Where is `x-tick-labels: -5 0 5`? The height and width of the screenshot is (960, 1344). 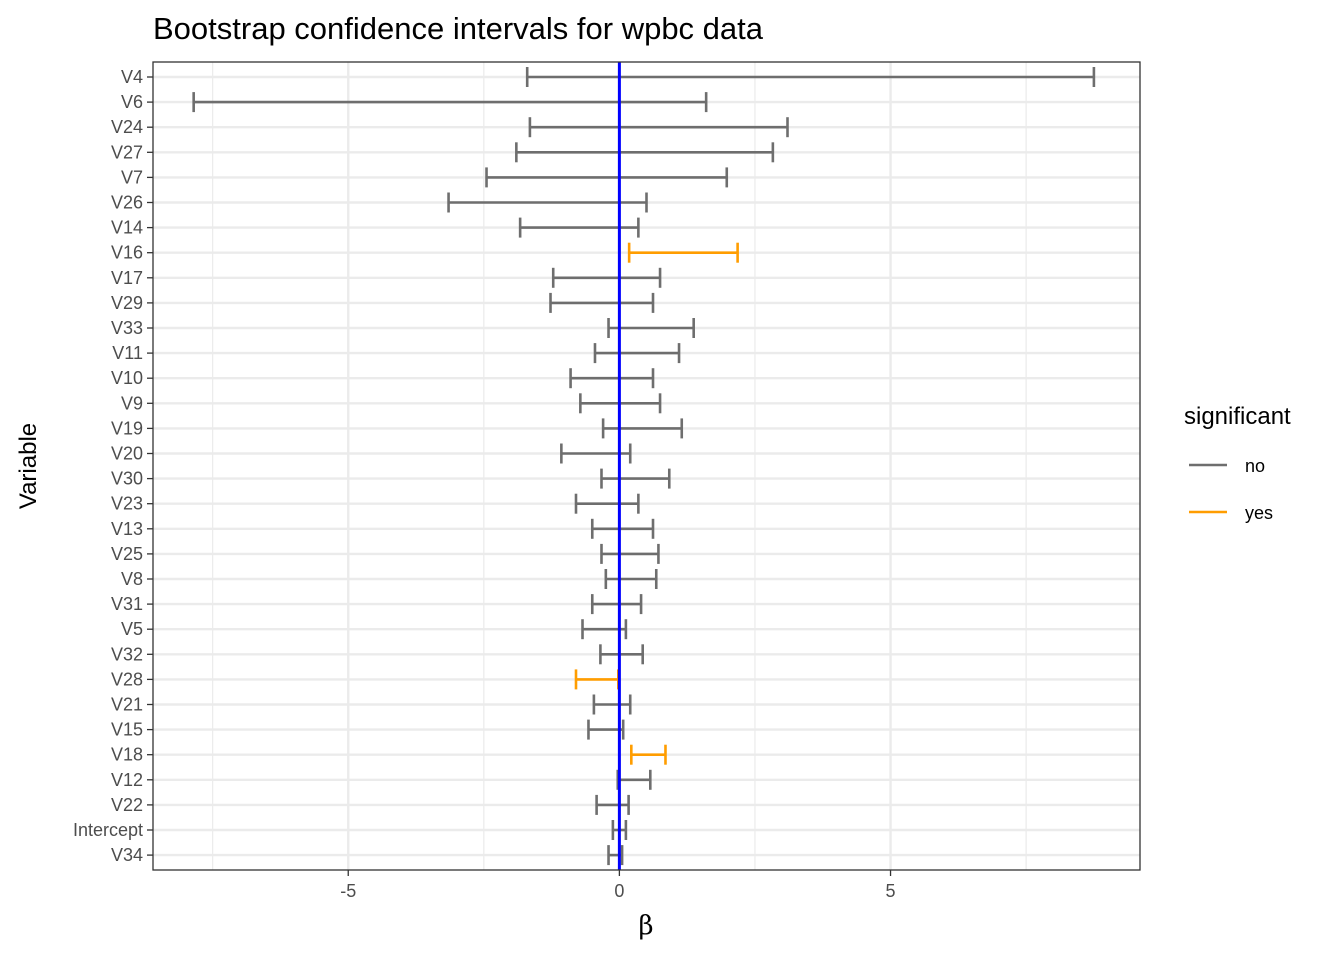 x-tick-labels: -5 0 5 is located at coordinates (618, 885).